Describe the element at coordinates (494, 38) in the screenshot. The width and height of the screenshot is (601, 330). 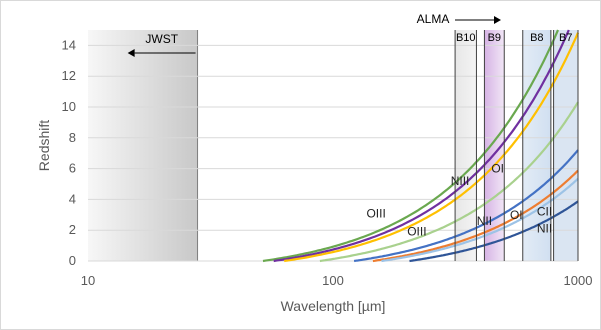
I see `alma-band-label: B9` at that location.